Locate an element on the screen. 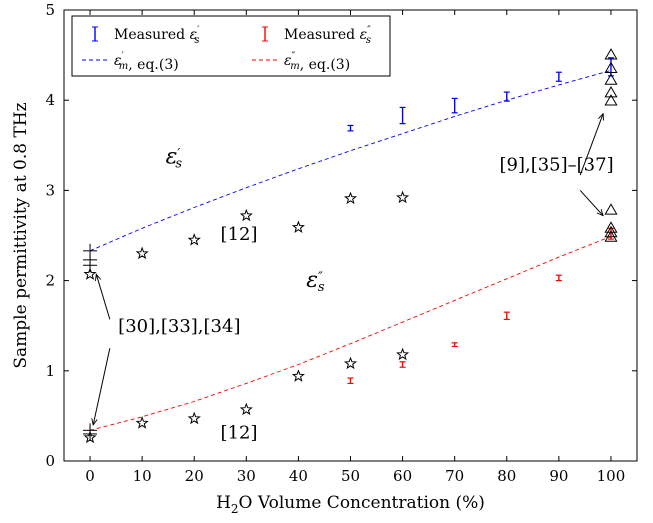 The width and height of the screenshot is (653, 523). legend-entry-model_ss: ε″ m, eq.(3) is located at coordinates (301, 62).